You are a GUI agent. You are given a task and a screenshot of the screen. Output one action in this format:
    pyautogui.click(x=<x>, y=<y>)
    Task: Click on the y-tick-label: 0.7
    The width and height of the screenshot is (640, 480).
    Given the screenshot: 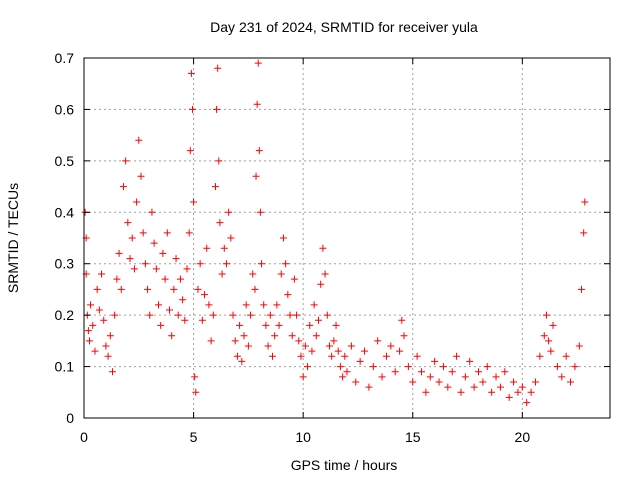 What is the action you would take?
    pyautogui.click(x=65, y=58)
    